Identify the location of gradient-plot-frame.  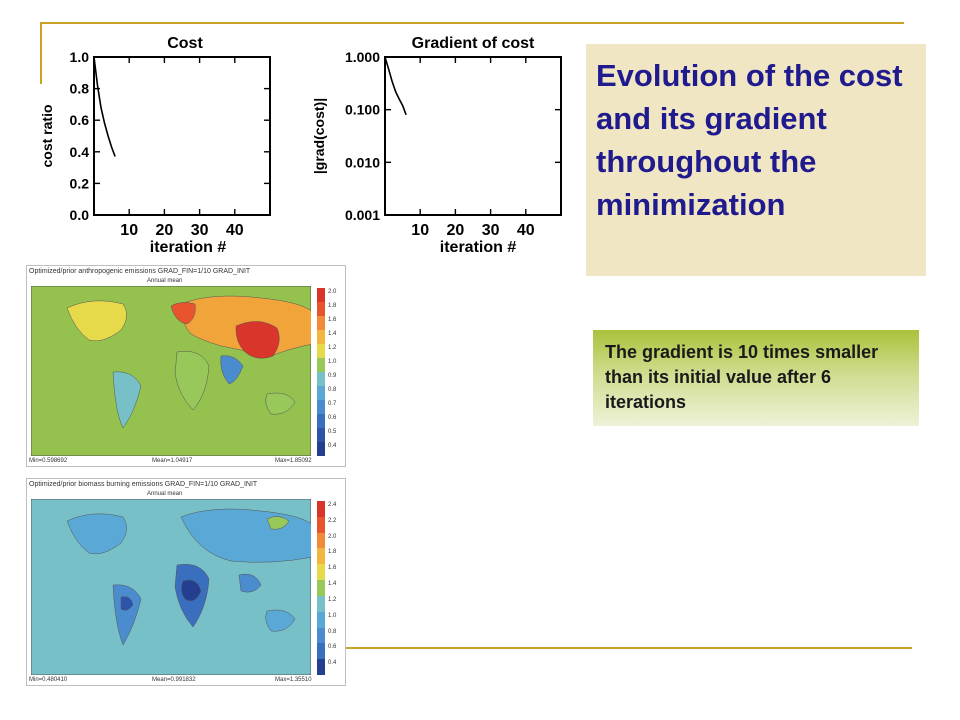
(473, 136).